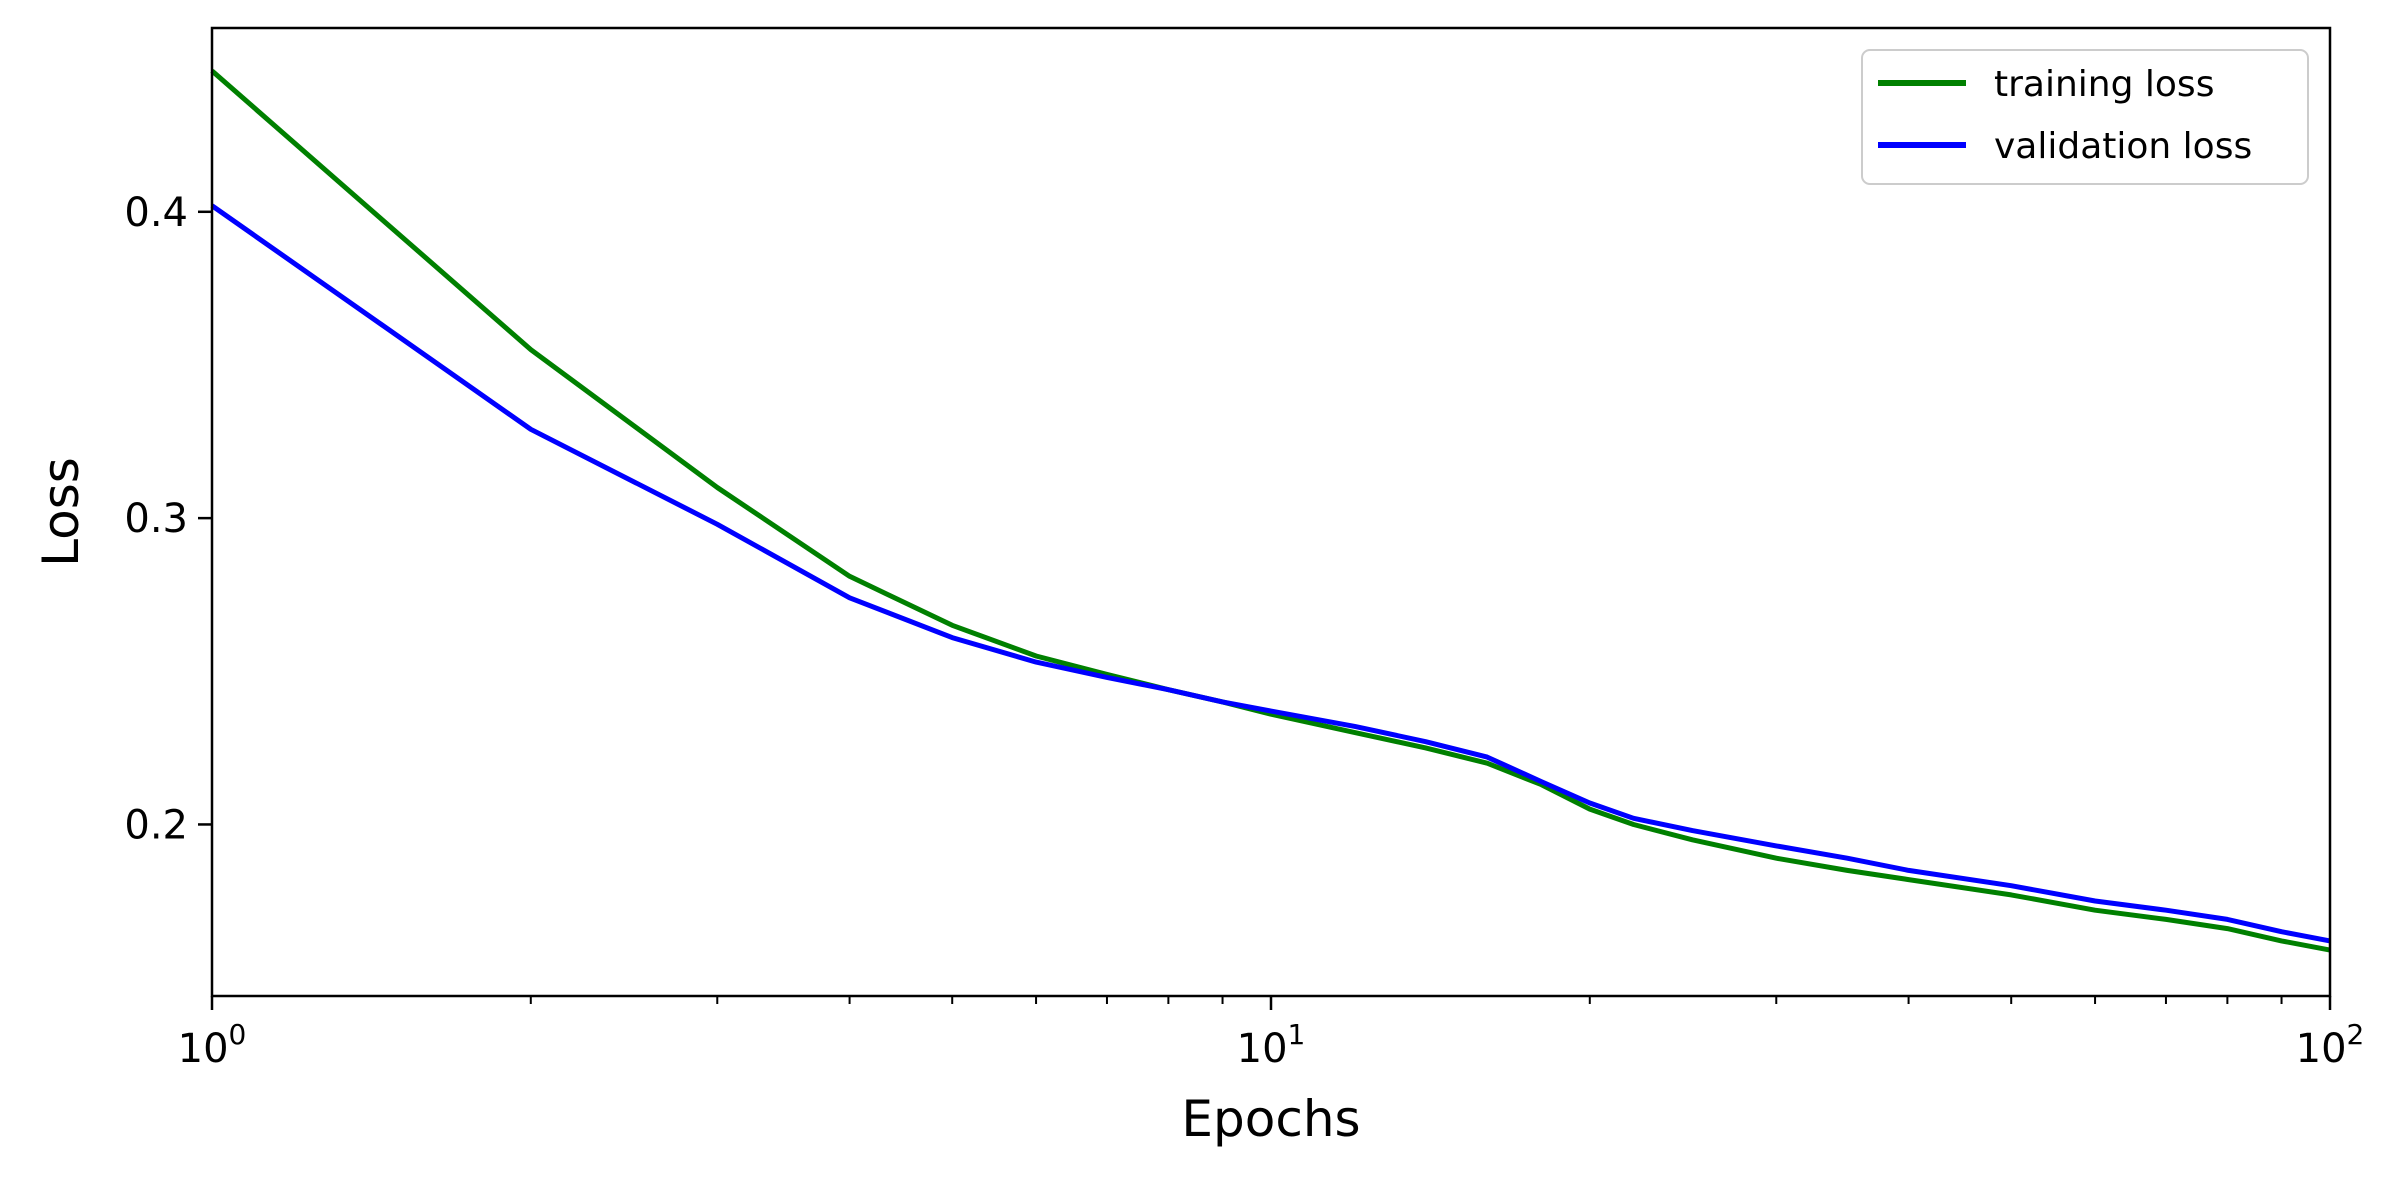 The width and height of the screenshot is (2403, 1178). What do you see at coordinates (2104, 84) in the screenshot?
I see `legend-label-training: training loss` at bounding box center [2104, 84].